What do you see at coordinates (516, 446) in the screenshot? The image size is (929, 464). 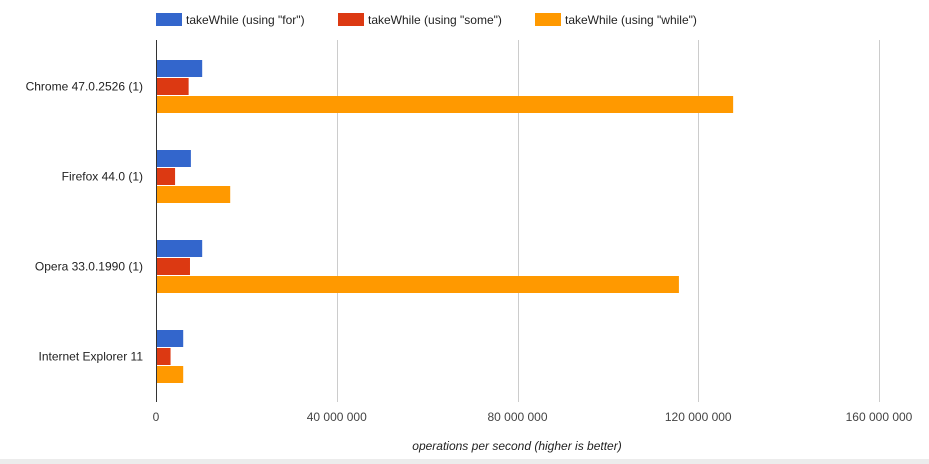 I see `x-axis-title: operations per second (higher is better)` at bounding box center [516, 446].